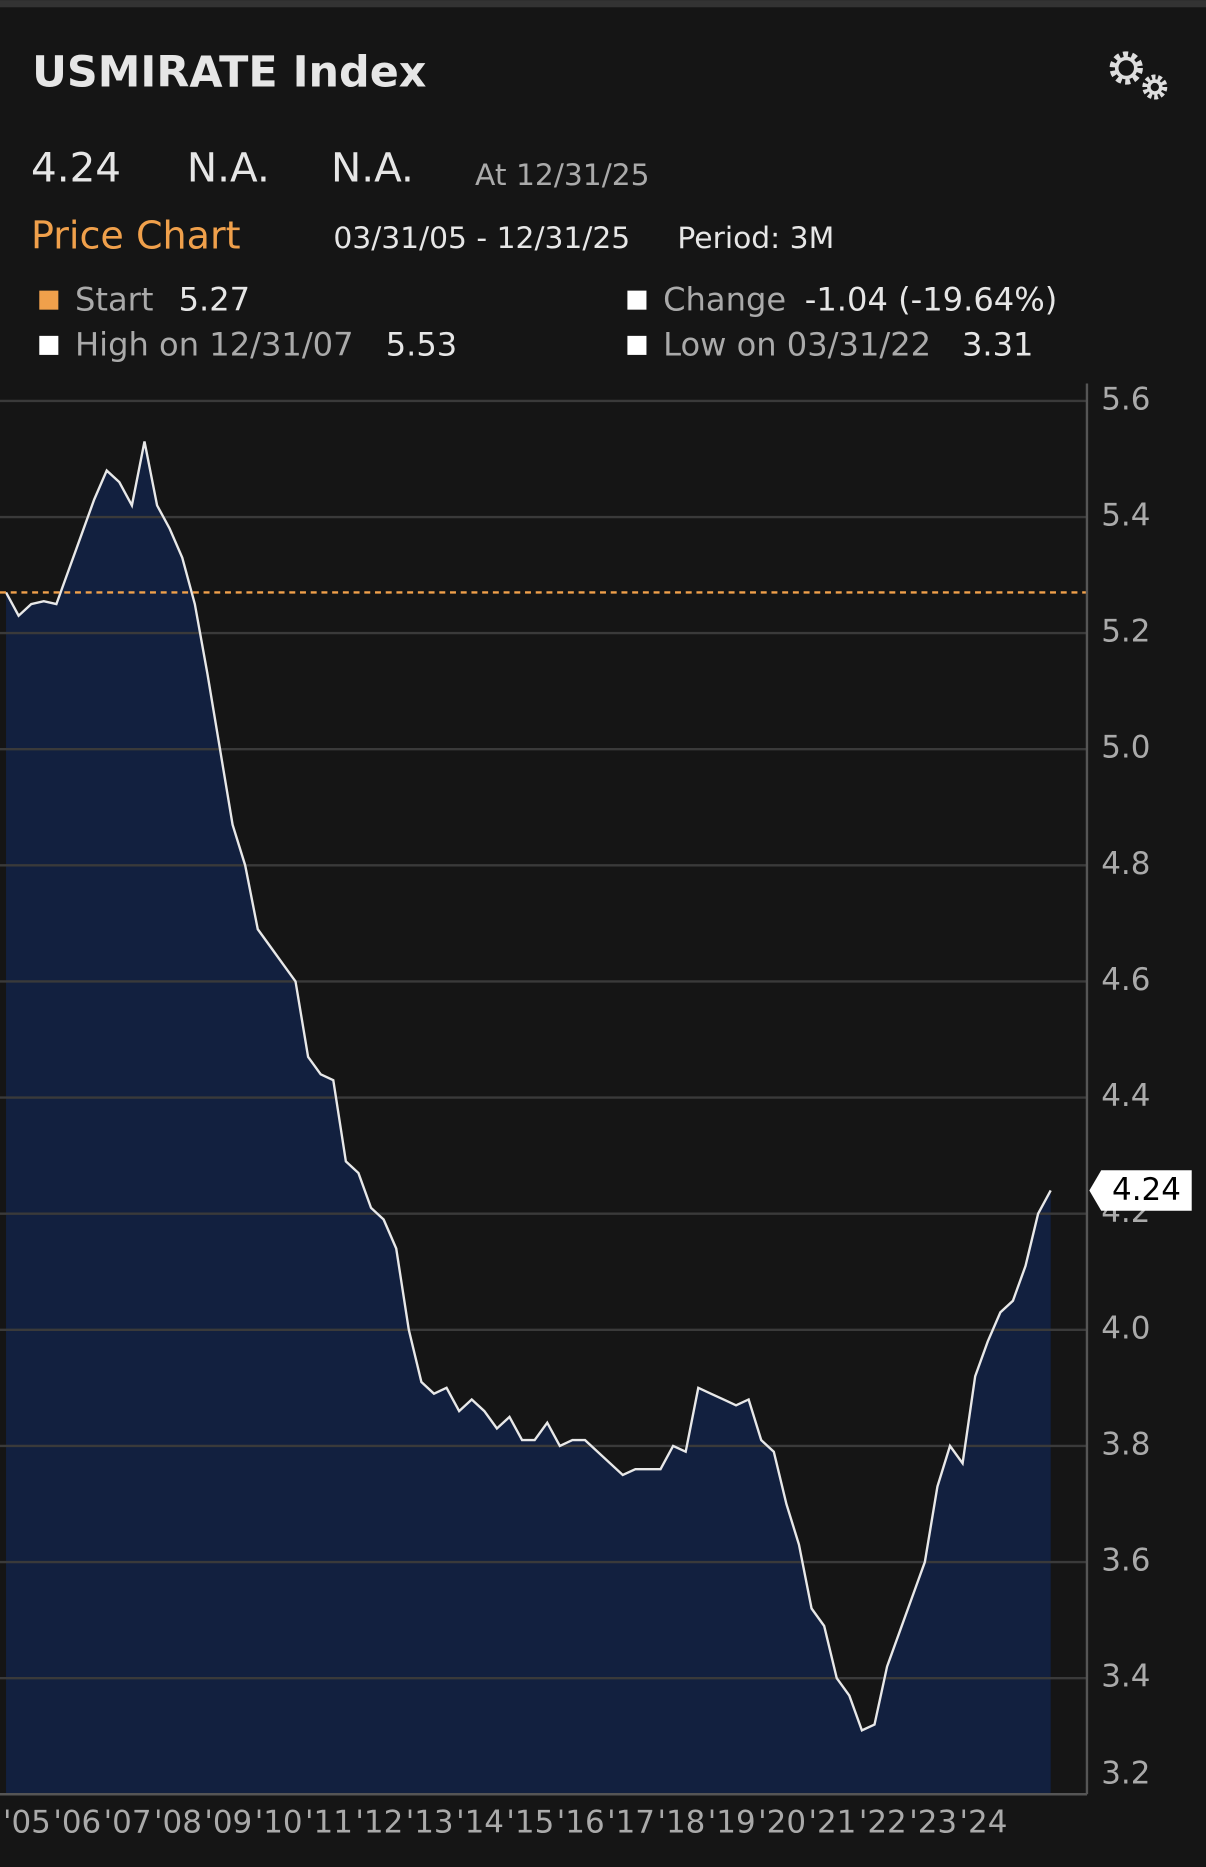  I want to click on tab: Price Chart, so click(136, 236).